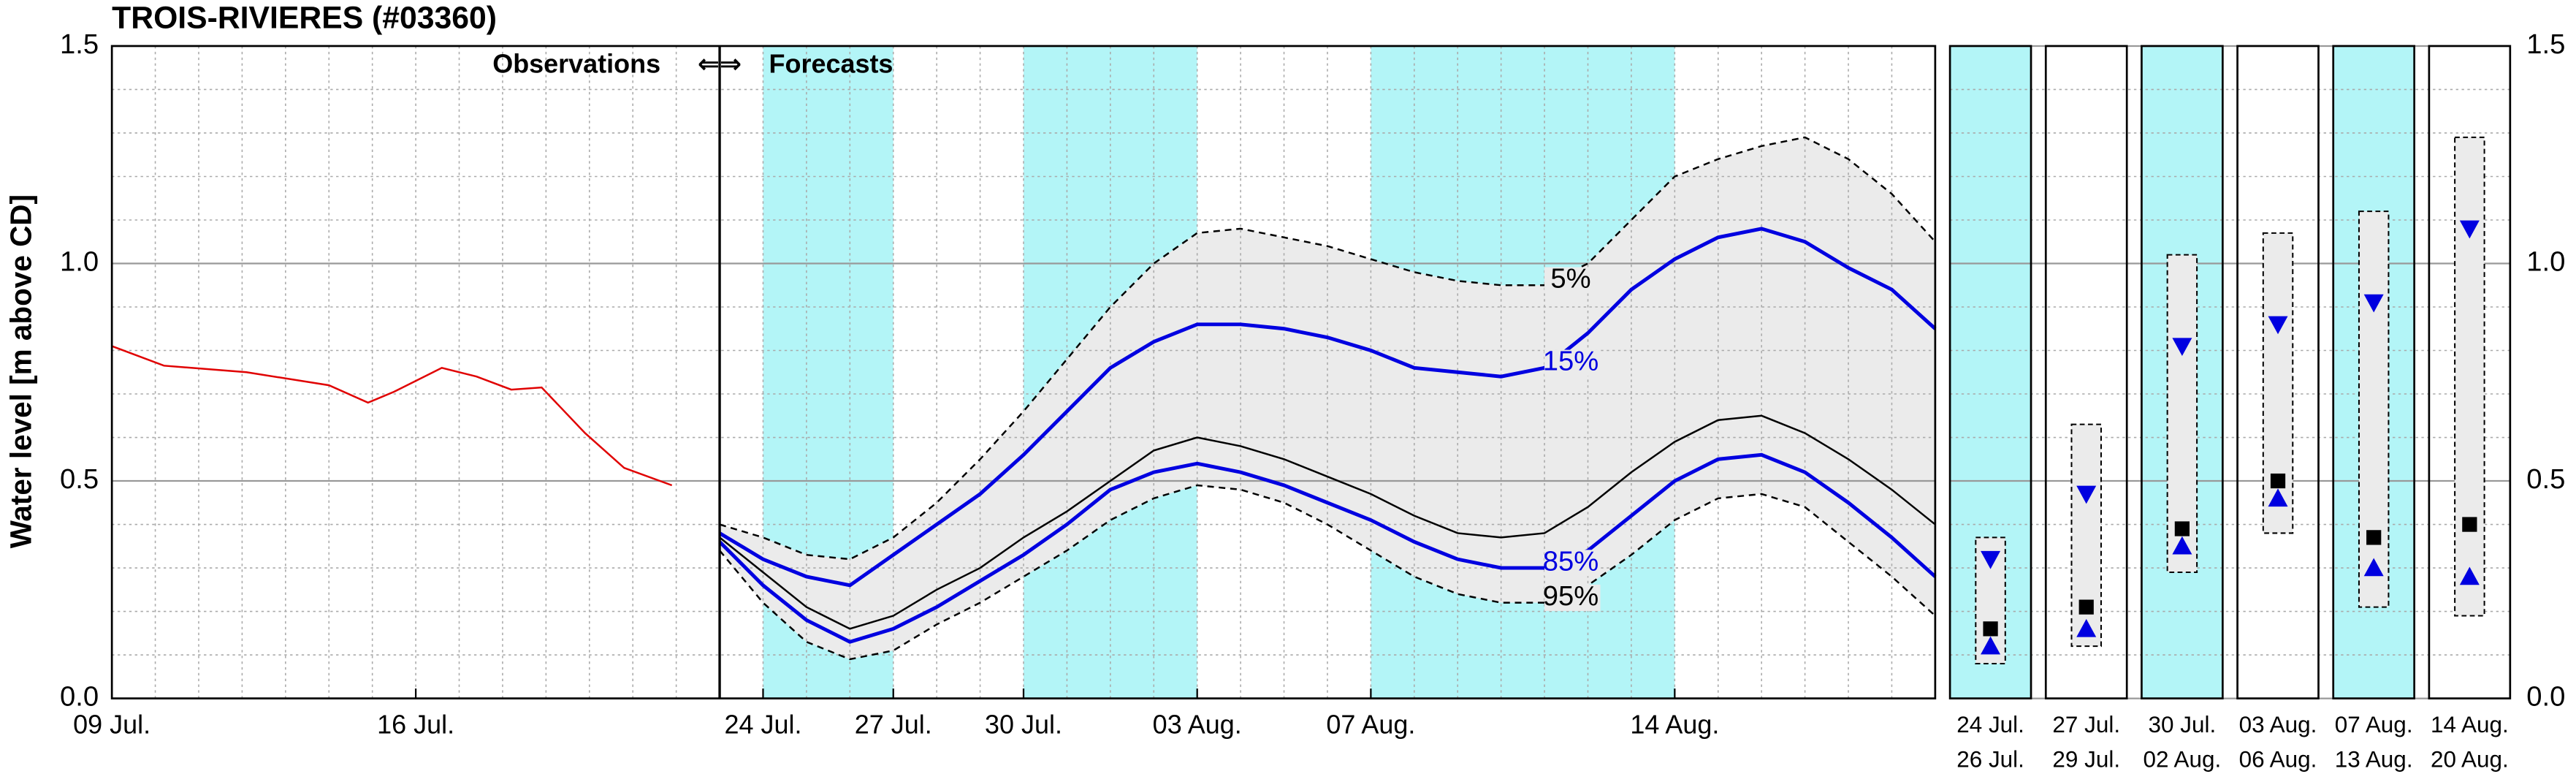 This screenshot has height=774, width=2576. I want to click on series-label: 85%, so click(1571, 561).